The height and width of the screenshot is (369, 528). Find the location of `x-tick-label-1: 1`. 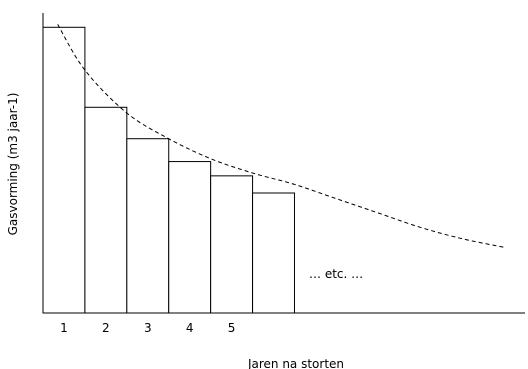

x-tick-label-1: 1 is located at coordinates (64, 328).